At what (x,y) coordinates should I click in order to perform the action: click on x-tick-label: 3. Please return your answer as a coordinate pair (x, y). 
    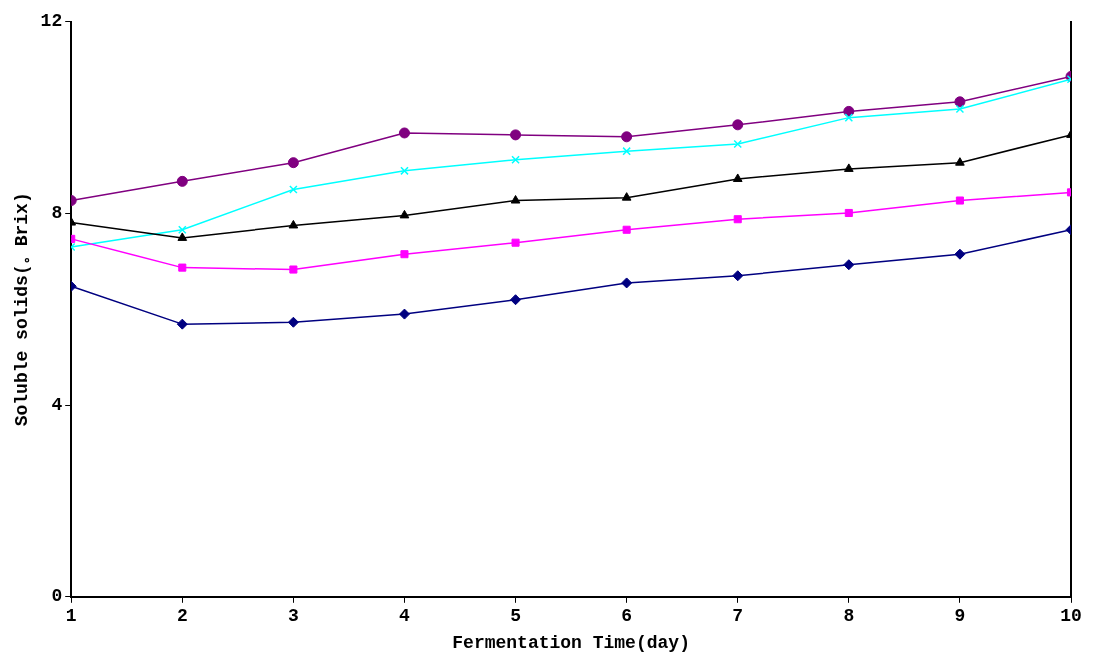
    Looking at the image, I should click on (293, 616).